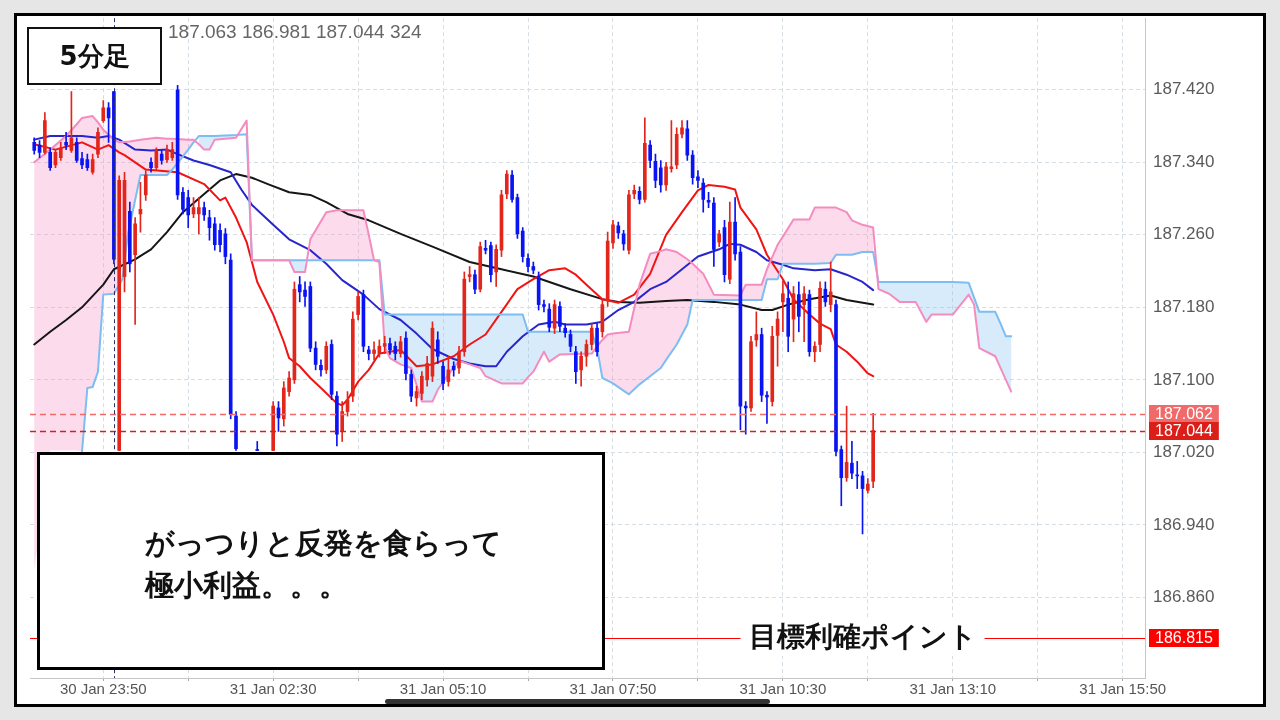  What do you see at coordinates (1123, 689) in the screenshot?
I see `x-tick-label: 31 Jan 15:50` at bounding box center [1123, 689].